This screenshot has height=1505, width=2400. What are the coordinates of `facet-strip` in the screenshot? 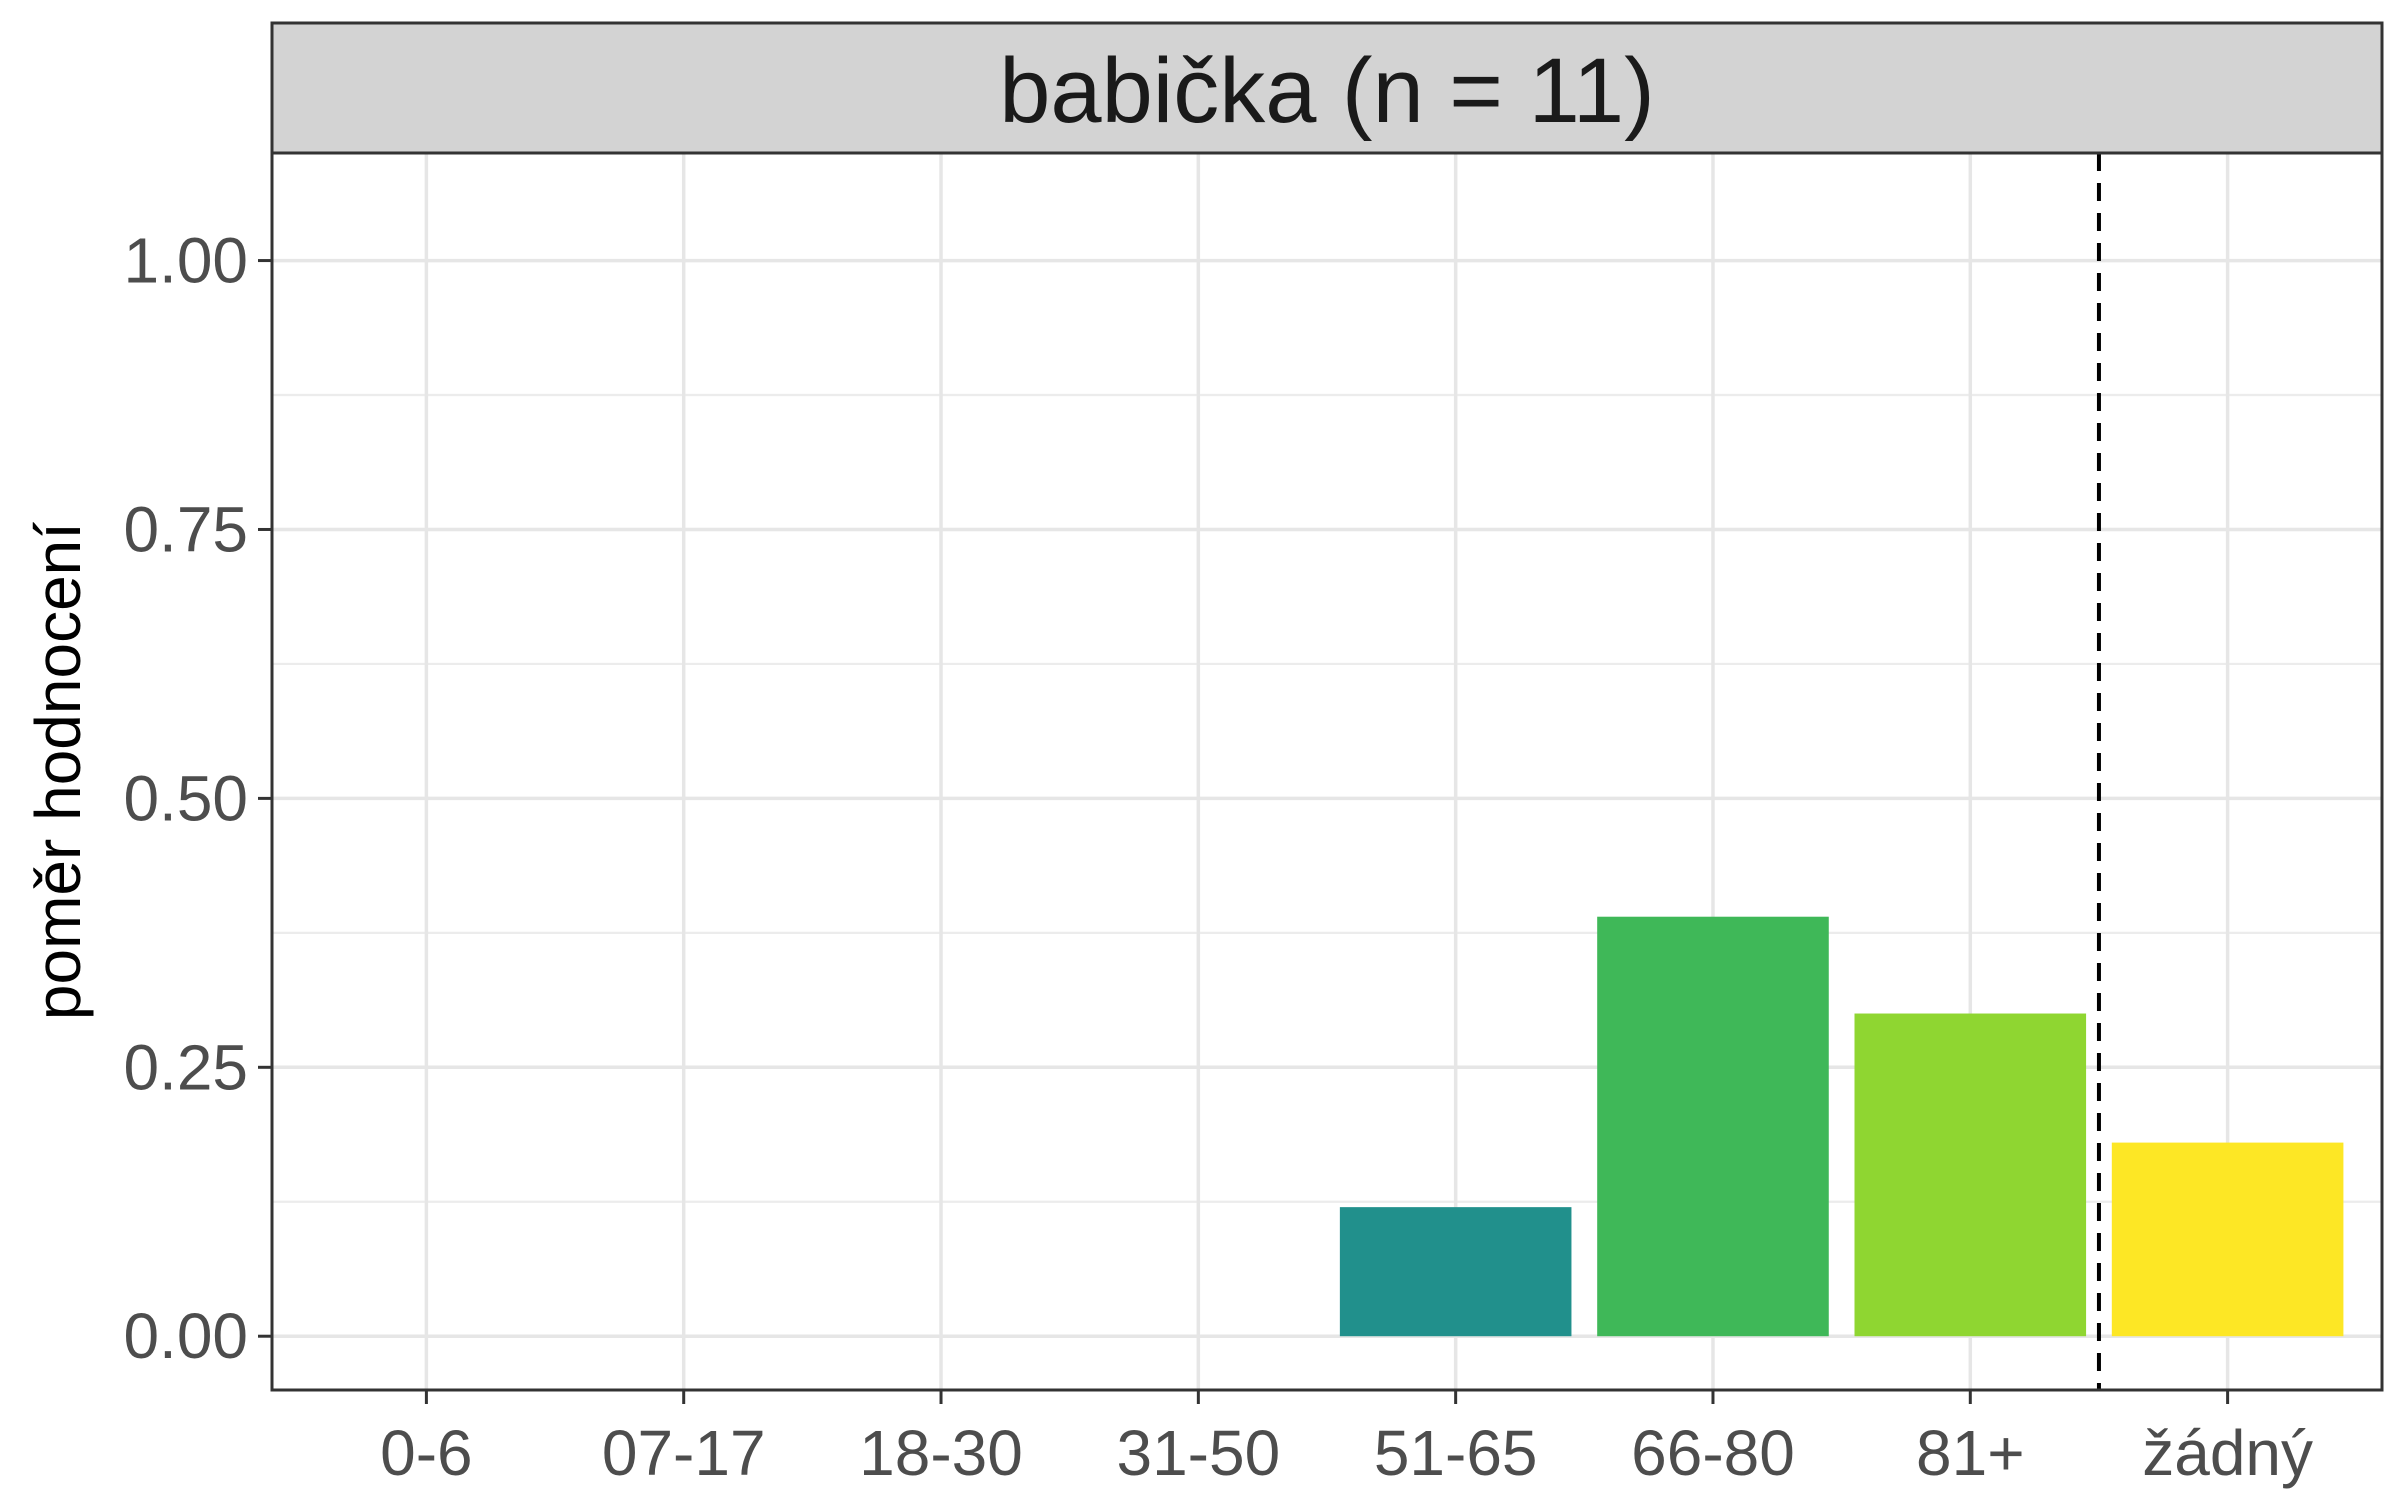 It's located at (1327, 88).